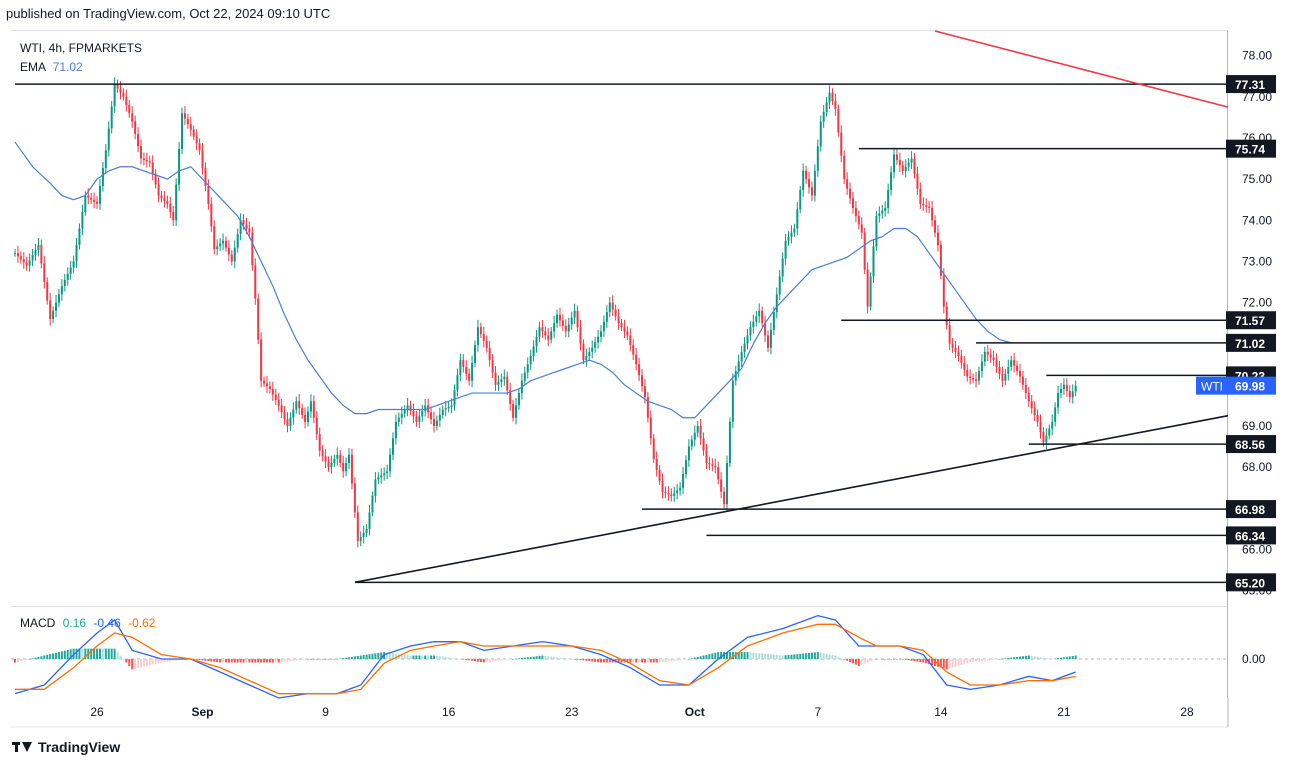 This screenshot has height=768, width=1299. I want to click on macd-pane: MACD 0.16 -0.46 -0.62 0.00, so click(638, 652).